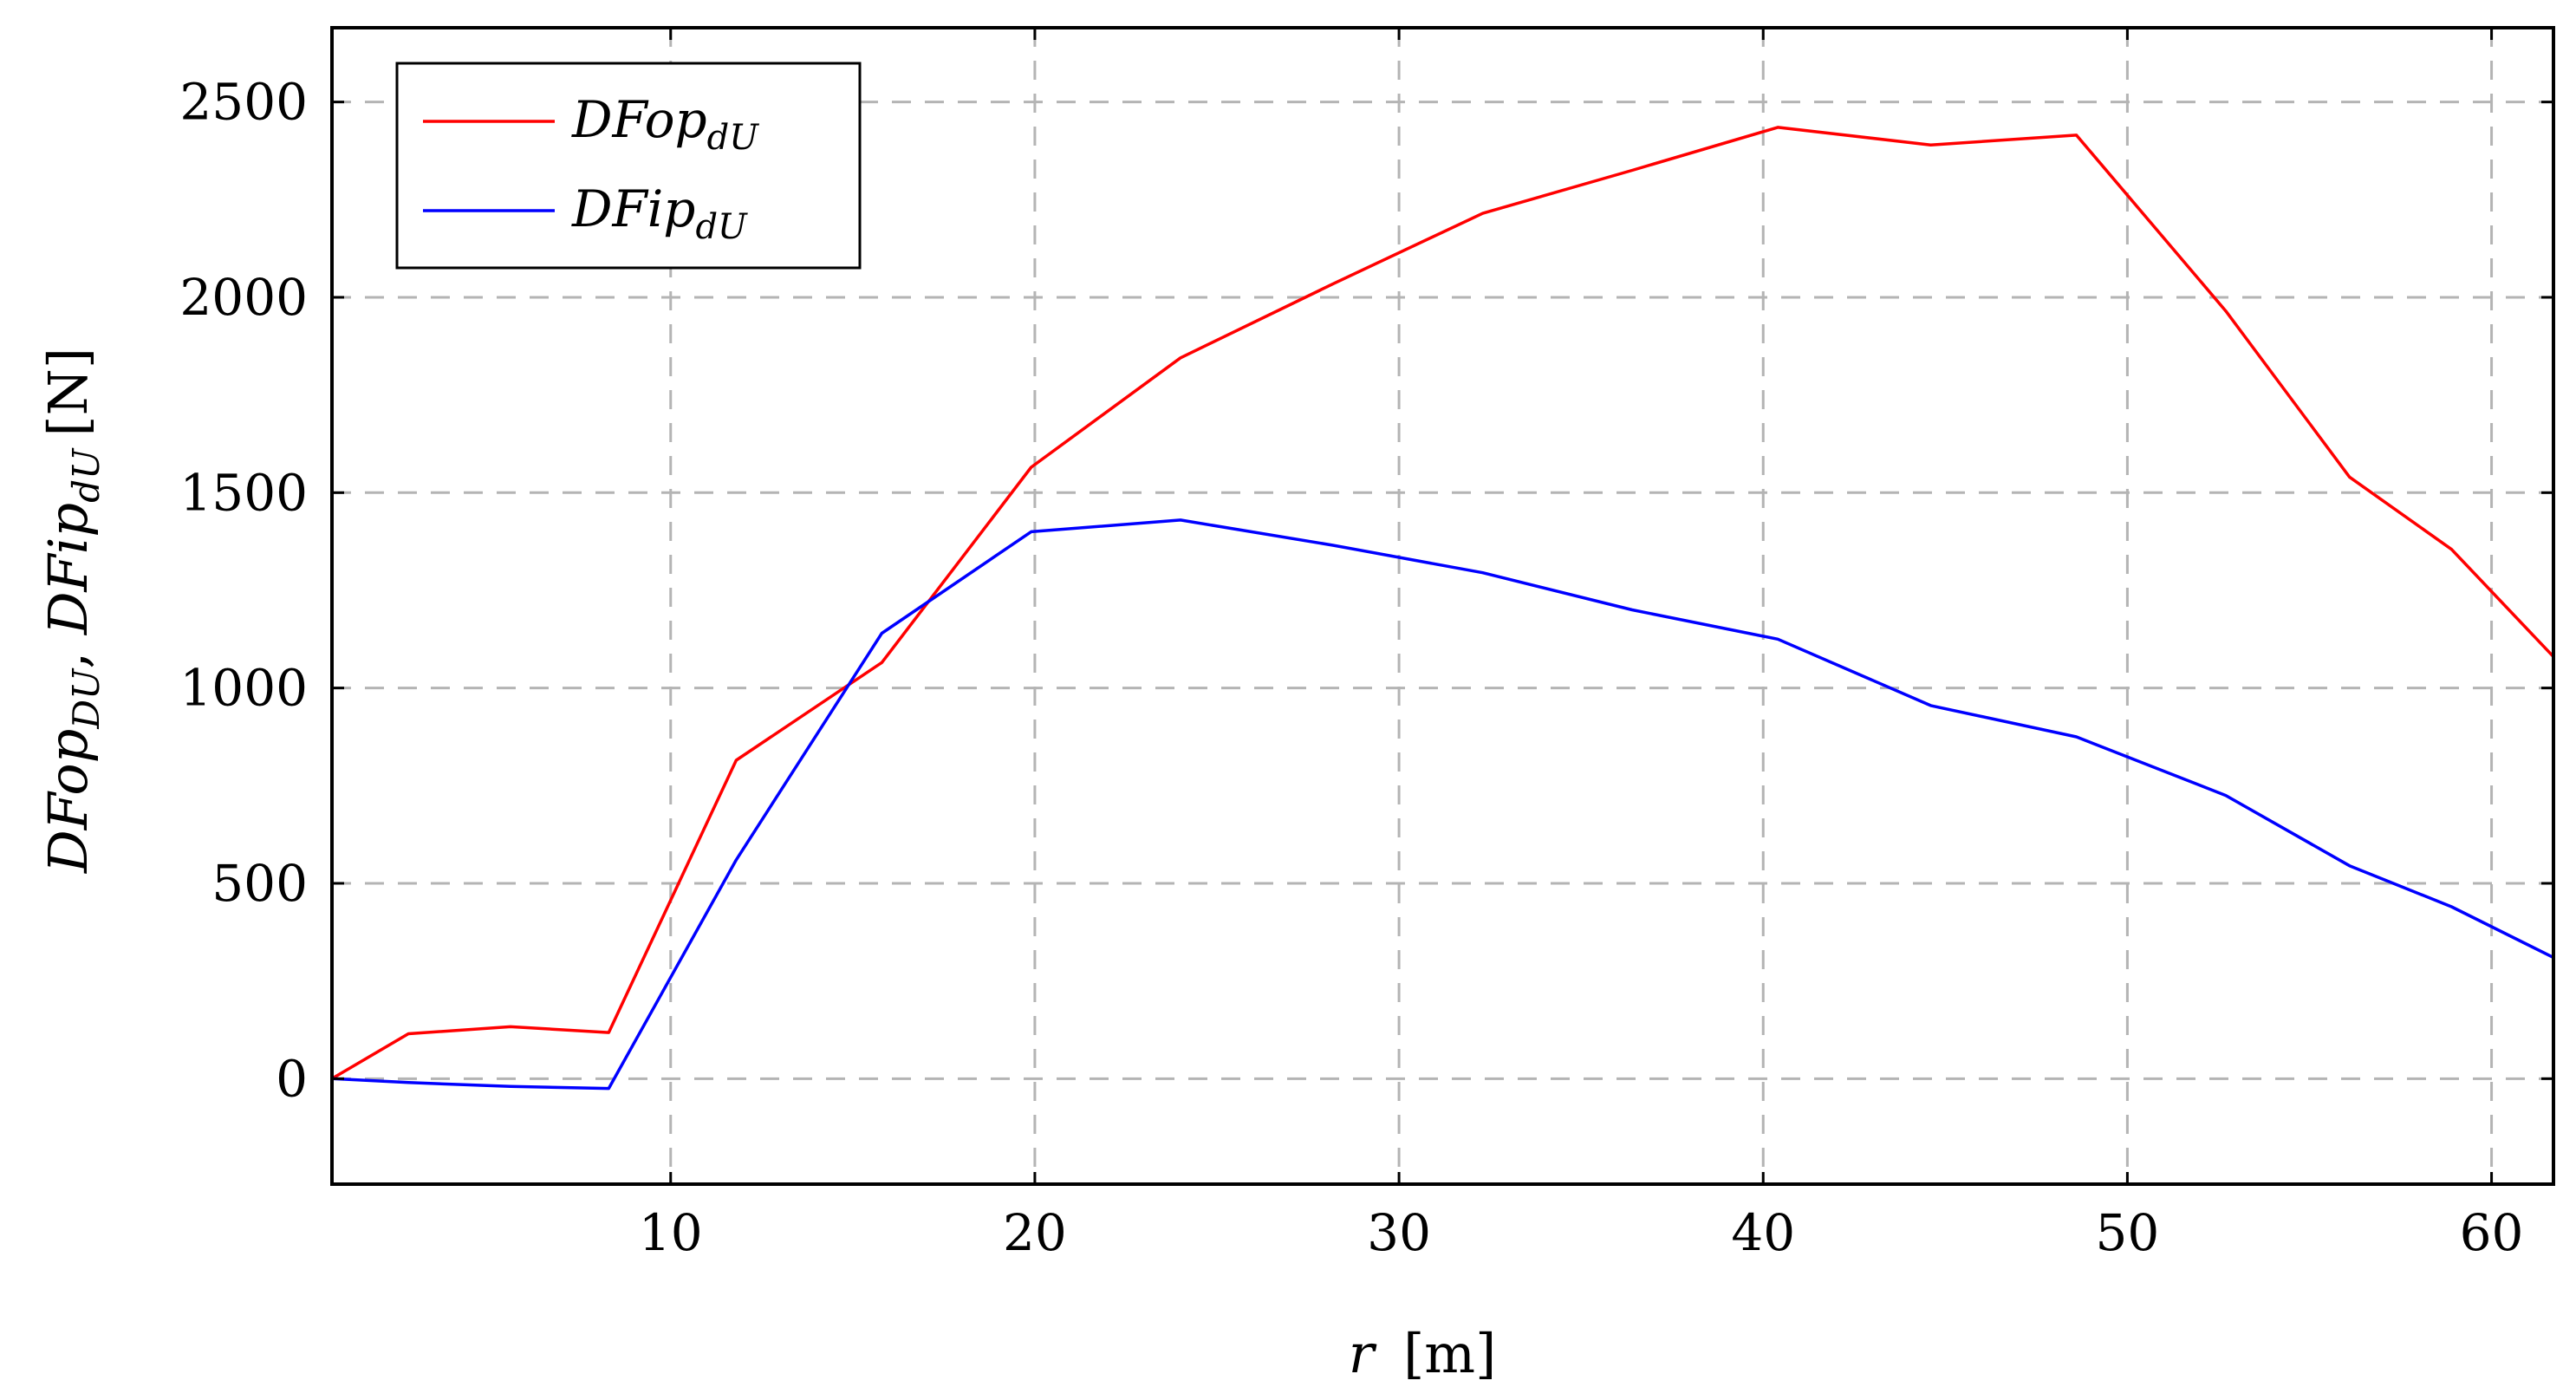 This screenshot has height=1400, width=2576. I want to click on legend-box, so click(628, 166).